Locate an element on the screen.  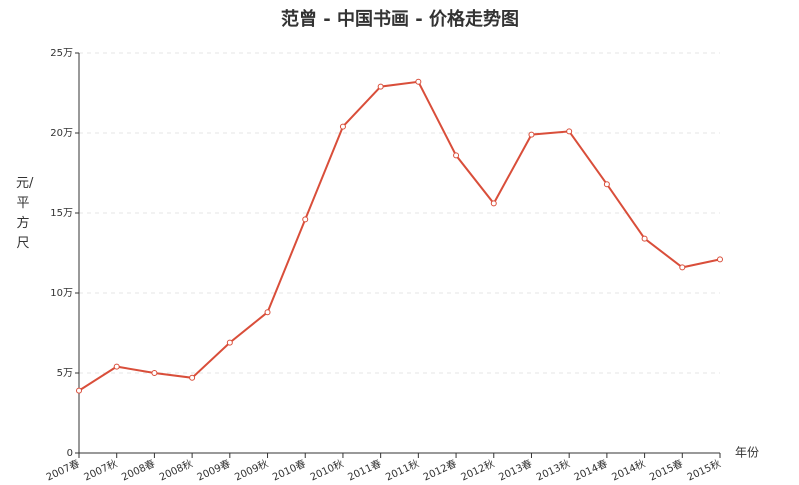
y-tick-label: 15万 is located at coordinates (61, 213).